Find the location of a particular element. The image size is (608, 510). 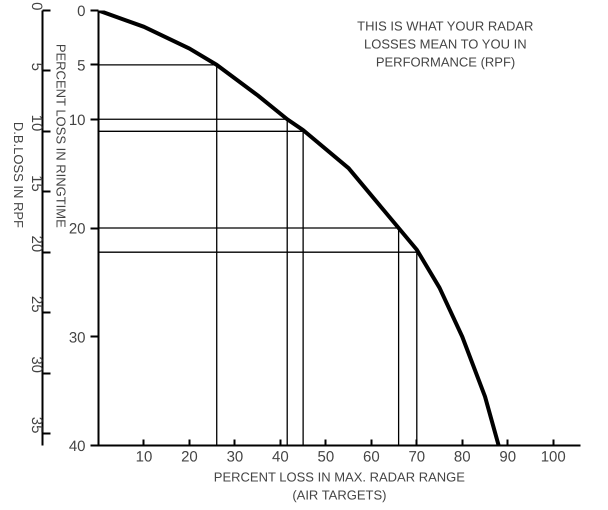

x-tick-label: 10 is located at coordinates (144, 457).